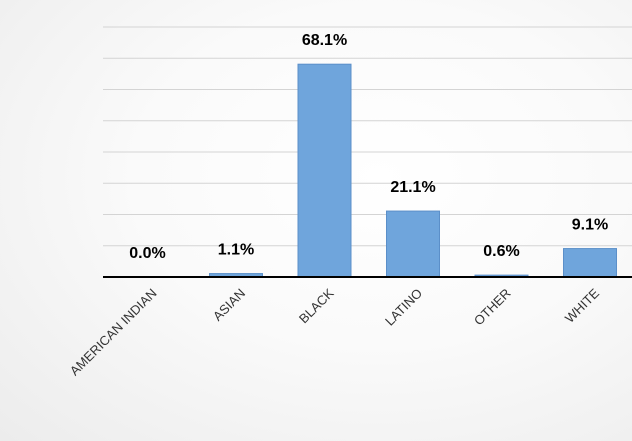 Image resolution: width=632 pixels, height=441 pixels. I want to click on bar-latino, so click(413, 244).